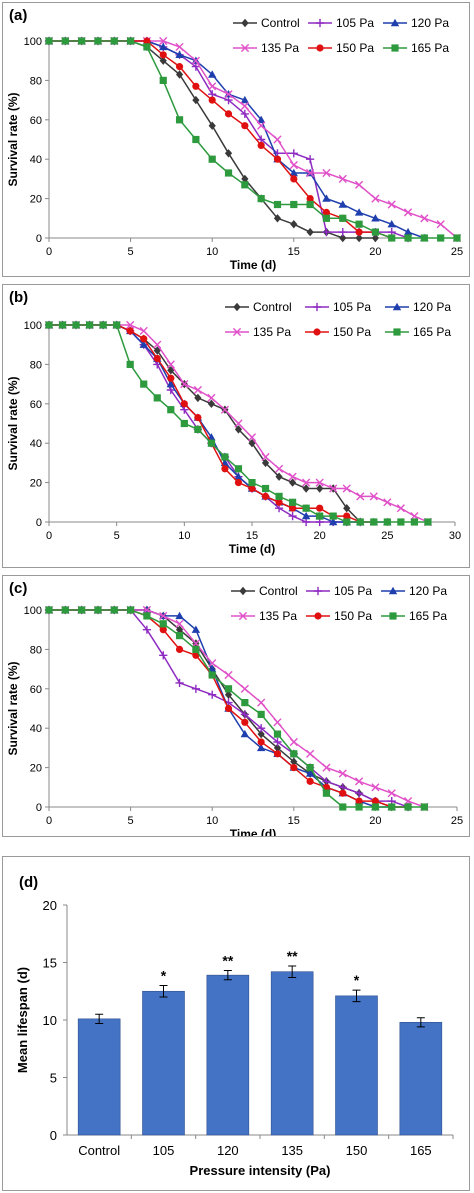 The width and height of the screenshot is (474, 1193). Describe the element at coordinates (430, 23) in the screenshot. I see `legend-label: 120 Pa` at that location.